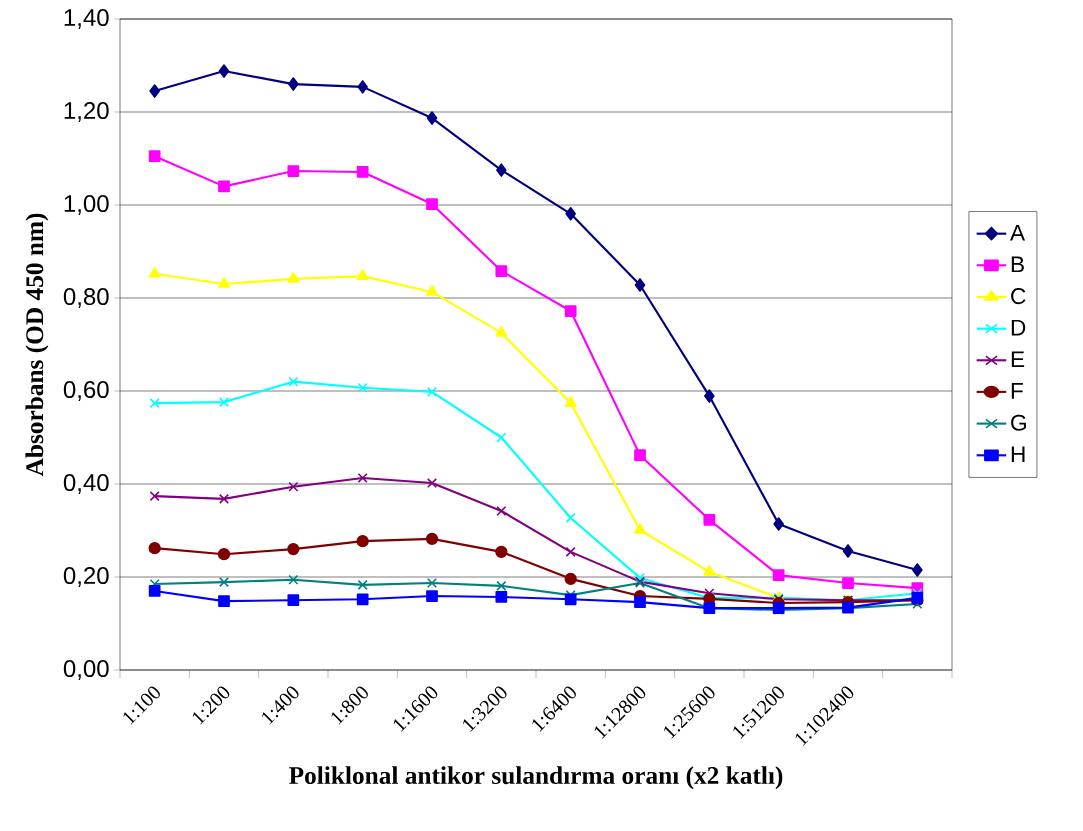  Describe the element at coordinates (86, 577) in the screenshot. I see `y-tick-label: 0,20` at that location.